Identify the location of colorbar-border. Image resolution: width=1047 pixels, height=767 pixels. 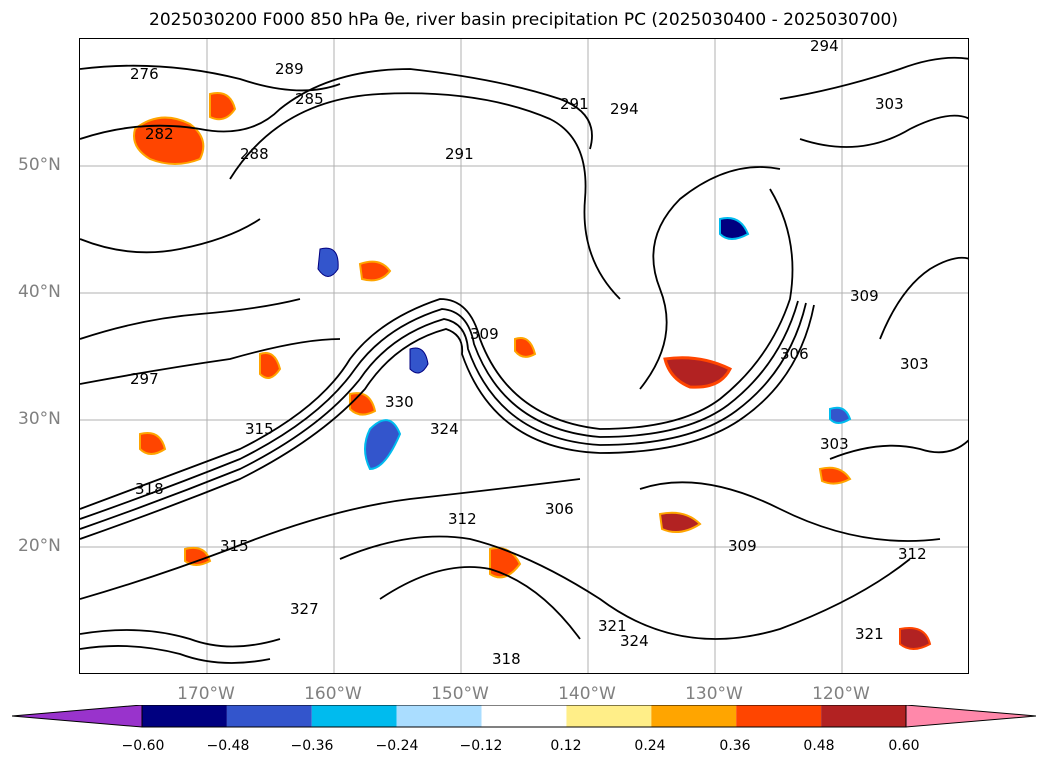
(524, 716).